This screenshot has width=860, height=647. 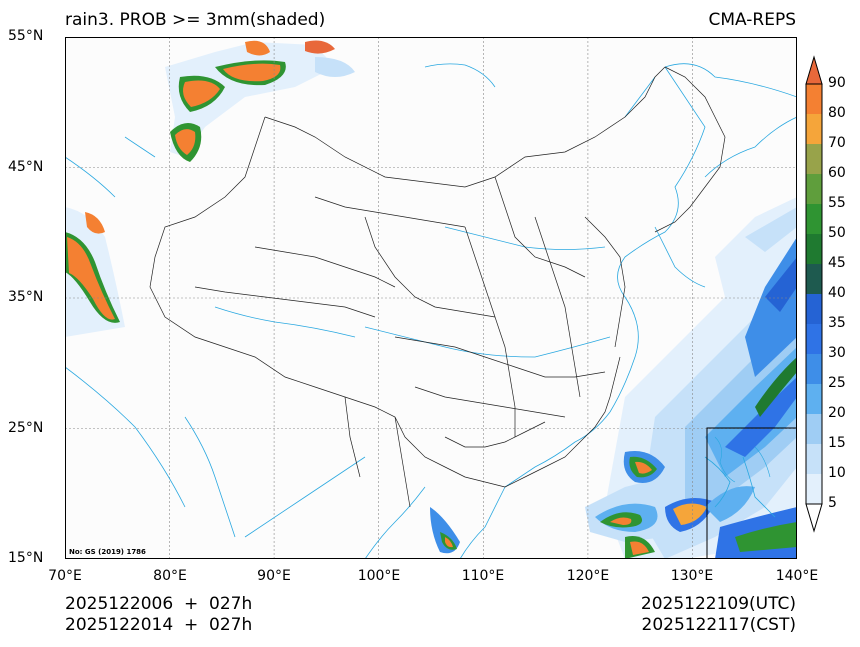 I want to click on init-time-utc: 2025122006 + 027h, so click(x=159, y=604).